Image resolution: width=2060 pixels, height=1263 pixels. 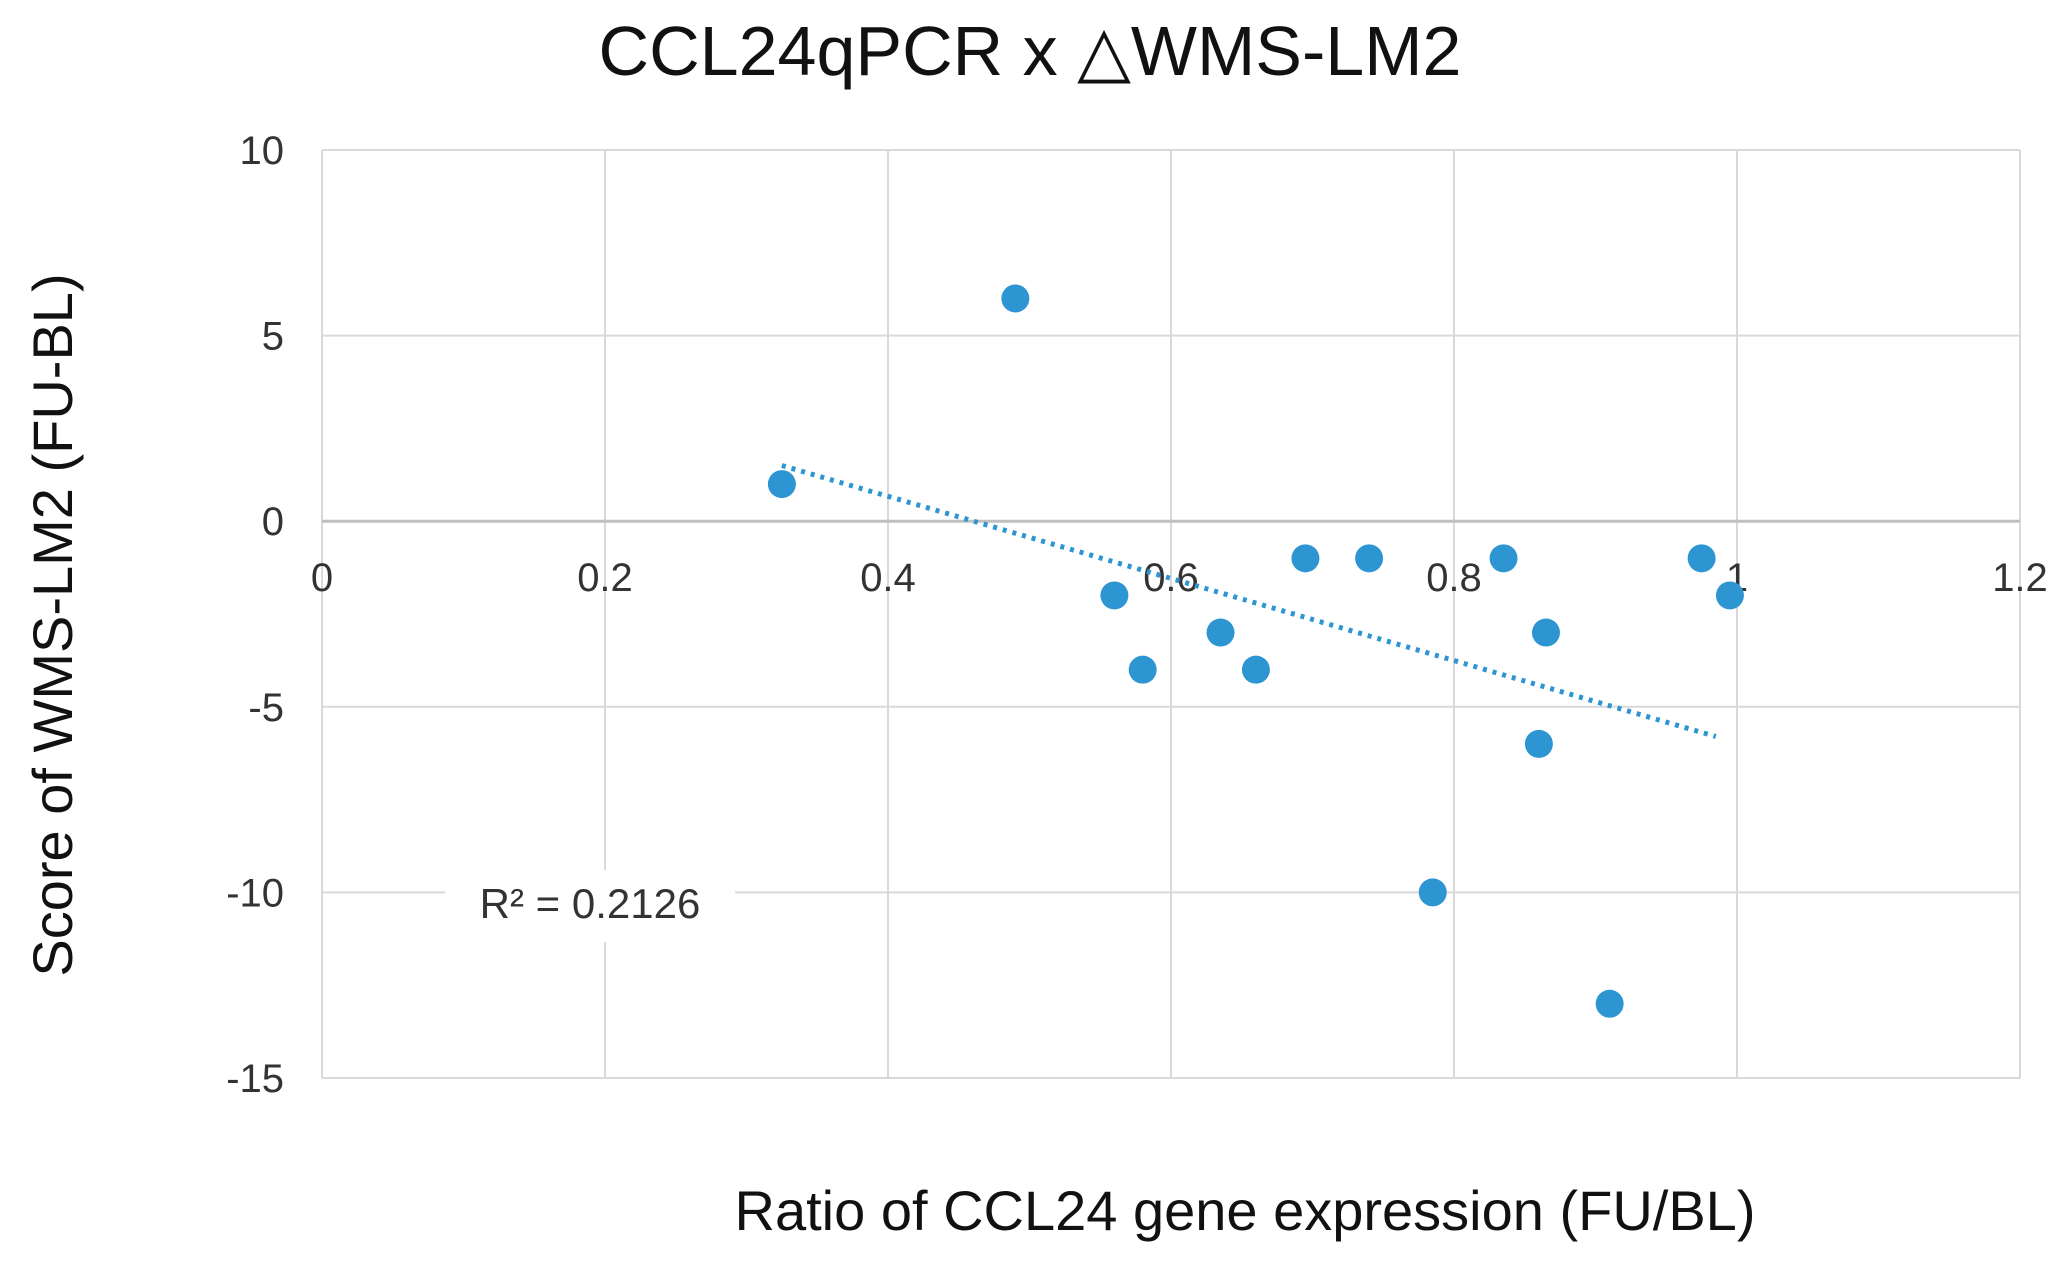 I want to click on annotation-background, so click(x=590, y=906).